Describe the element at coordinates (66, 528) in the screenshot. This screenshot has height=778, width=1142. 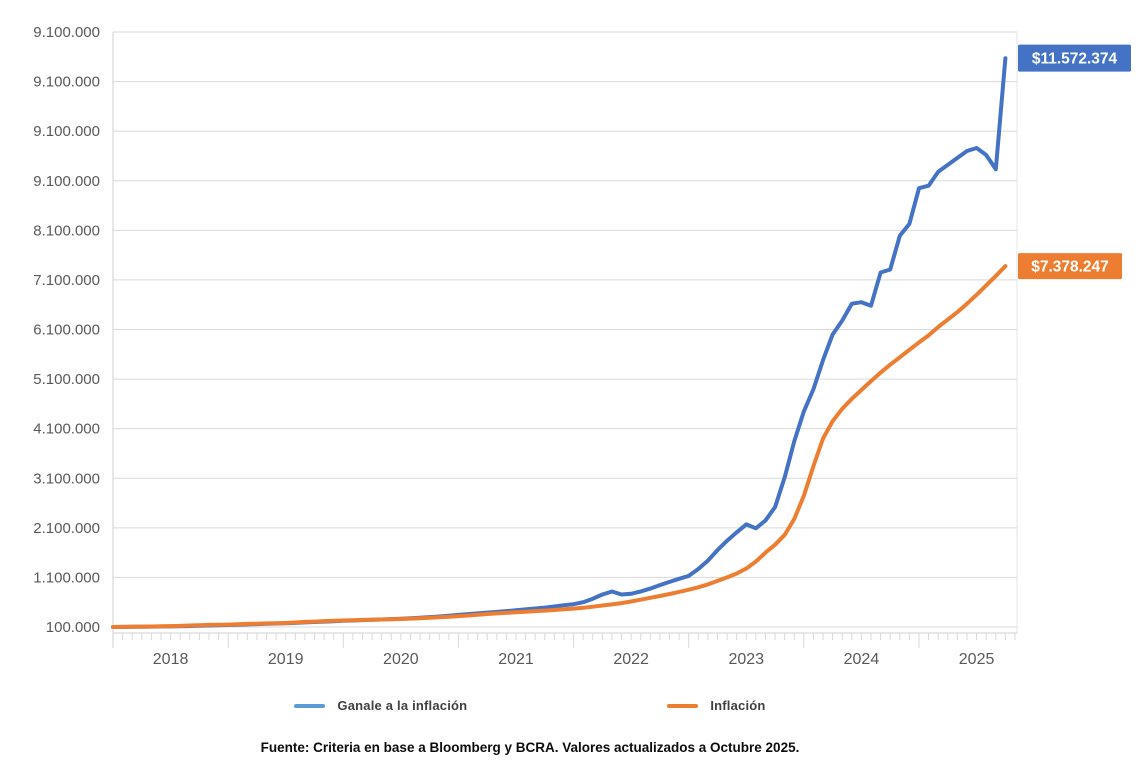
I see `y-axis-tick-label: 2.100.000` at that location.